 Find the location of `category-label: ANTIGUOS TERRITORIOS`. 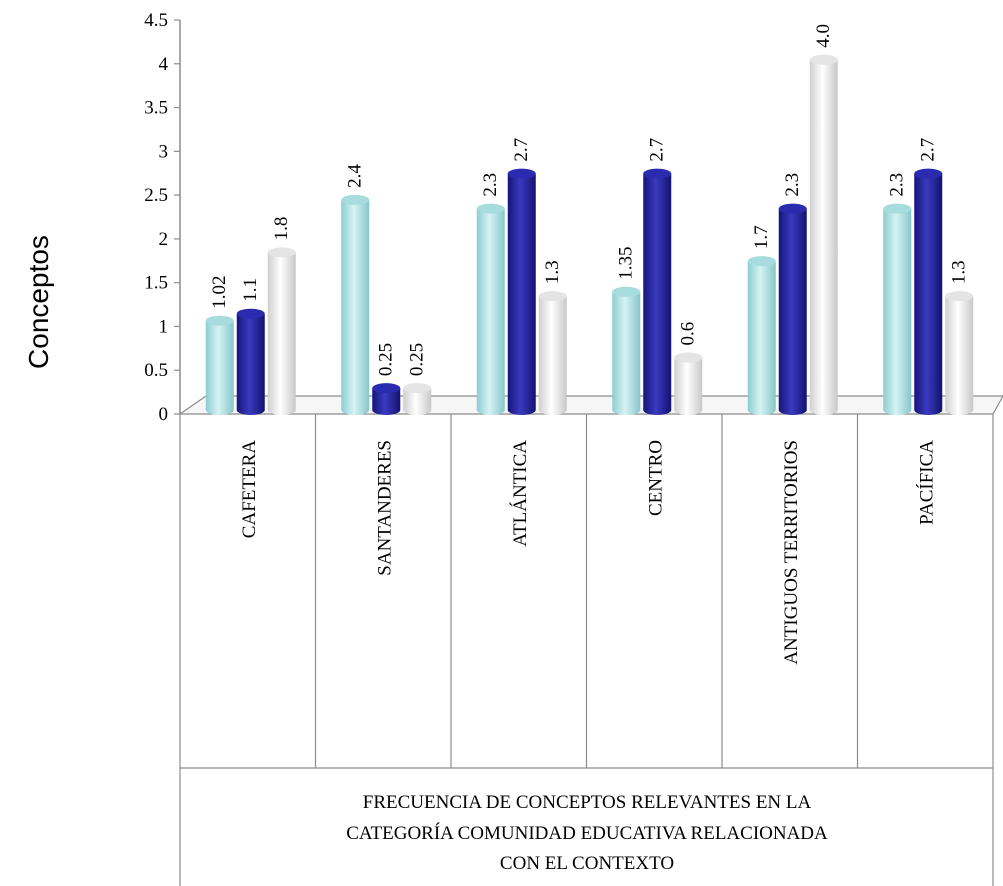

category-label: ANTIGUOS TERRITORIOS is located at coordinates (791, 552).